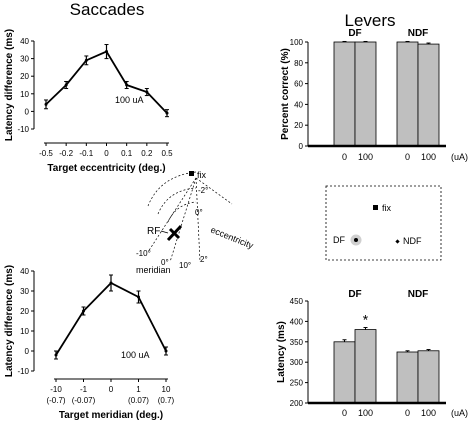 The height and width of the screenshot is (424, 474). Describe the element at coordinates (167, 153) in the screenshot. I see `x-tick-label: 0.5` at that location.